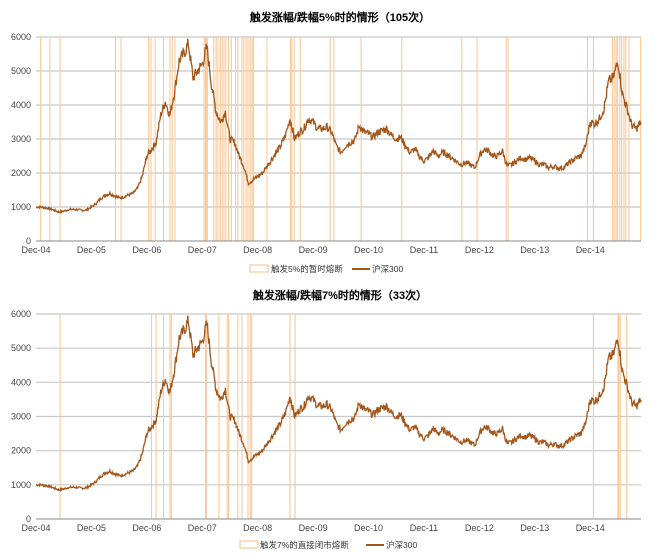  Describe the element at coordinates (339, 295) in the screenshot. I see `chart-title: 触发涨幅/跌幅7%时的情形（33次）` at that location.